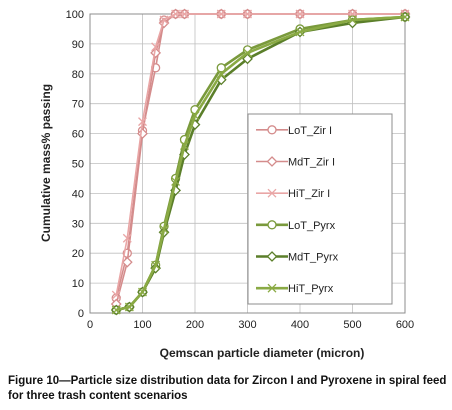  I want to click on legend-entry: LoT_Pyrx, so click(296, 226).